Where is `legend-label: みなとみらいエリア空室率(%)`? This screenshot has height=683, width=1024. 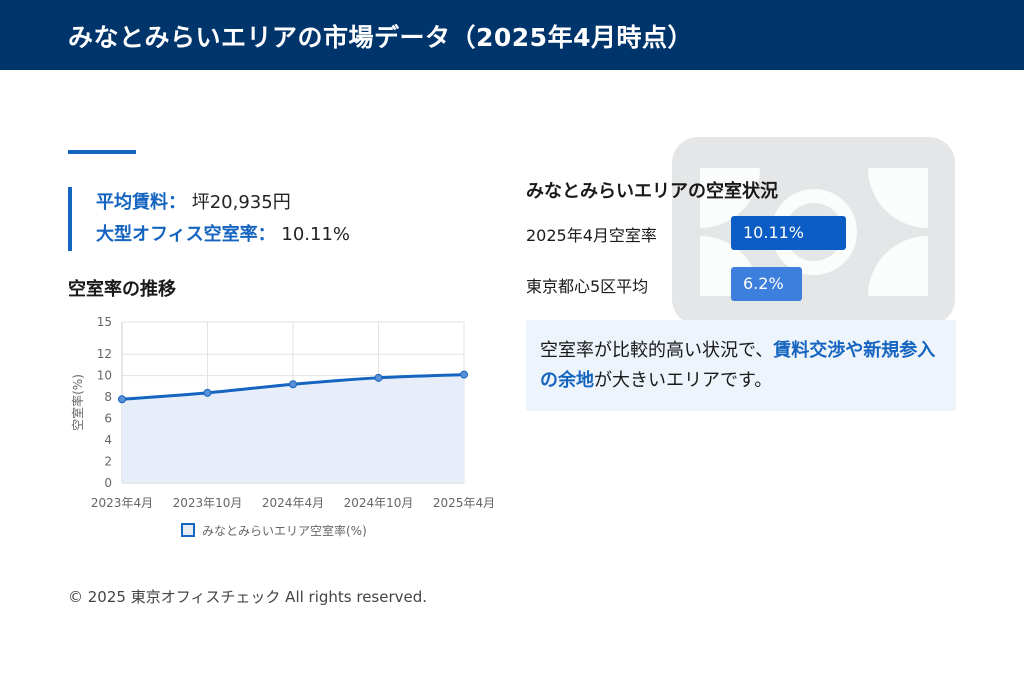 legend-label: みなとみらいエリア空室率(%) is located at coordinates (284, 530).